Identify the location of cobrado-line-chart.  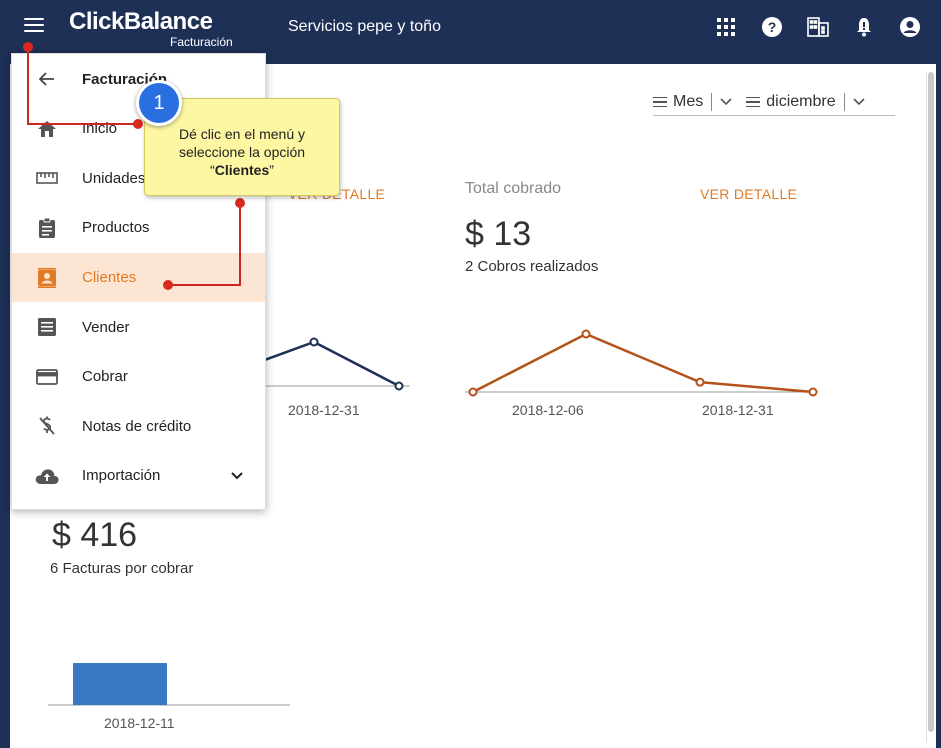
(641, 363).